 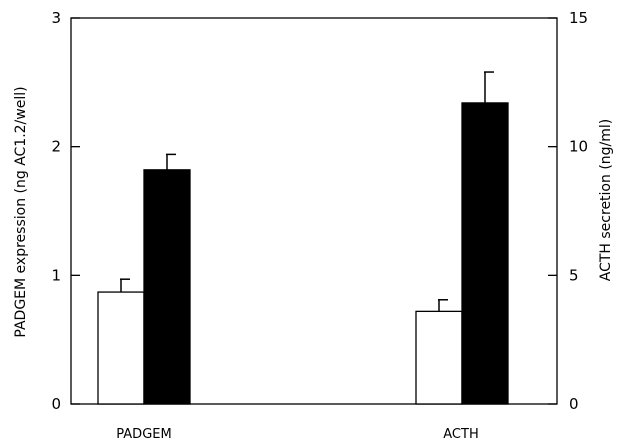 I want to click on right-axis-title: ACTH secretion (ng/ml), so click(x=606, y=200).